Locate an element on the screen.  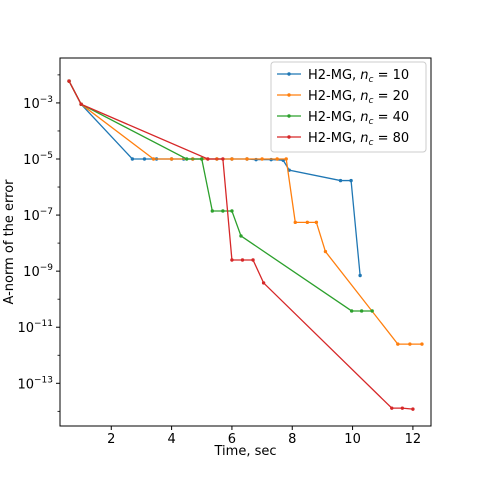
y-tick-label: 10⁻⁷ is located at coordinates (38, 215).